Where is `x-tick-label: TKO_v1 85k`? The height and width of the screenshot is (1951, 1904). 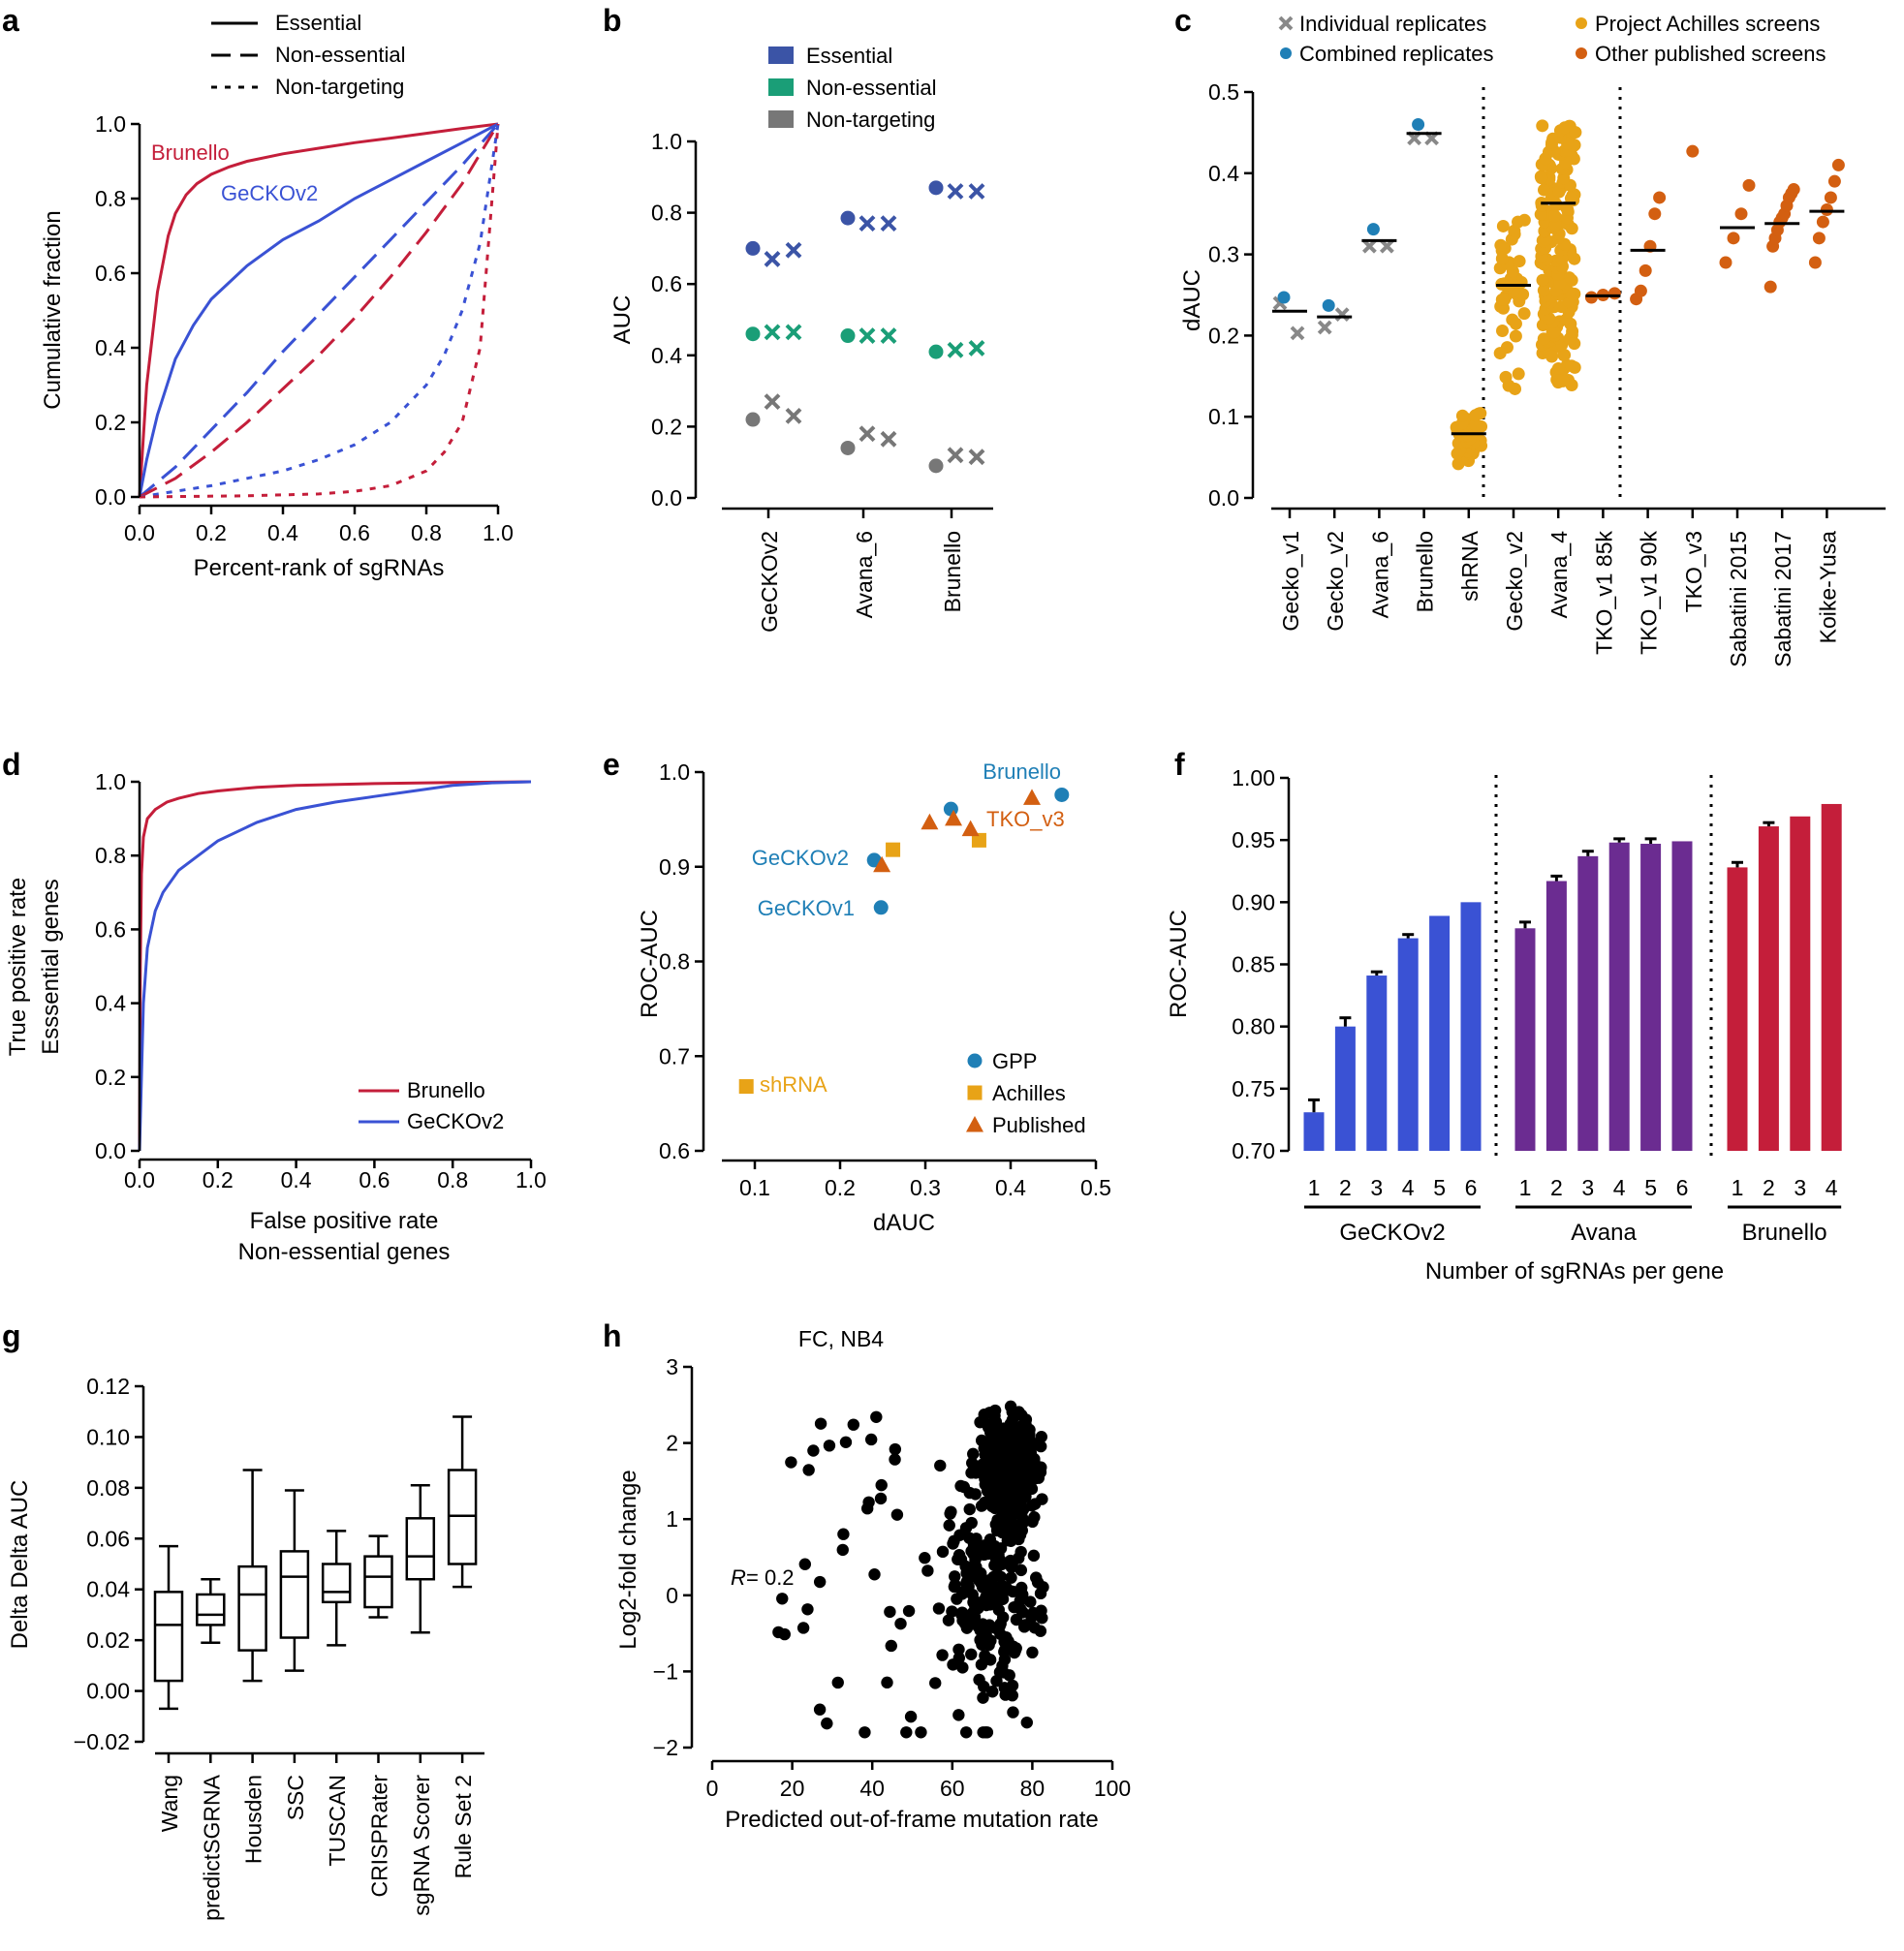 x-tick-label: TKO_v1 85k is located at coordinates (1604, 593).